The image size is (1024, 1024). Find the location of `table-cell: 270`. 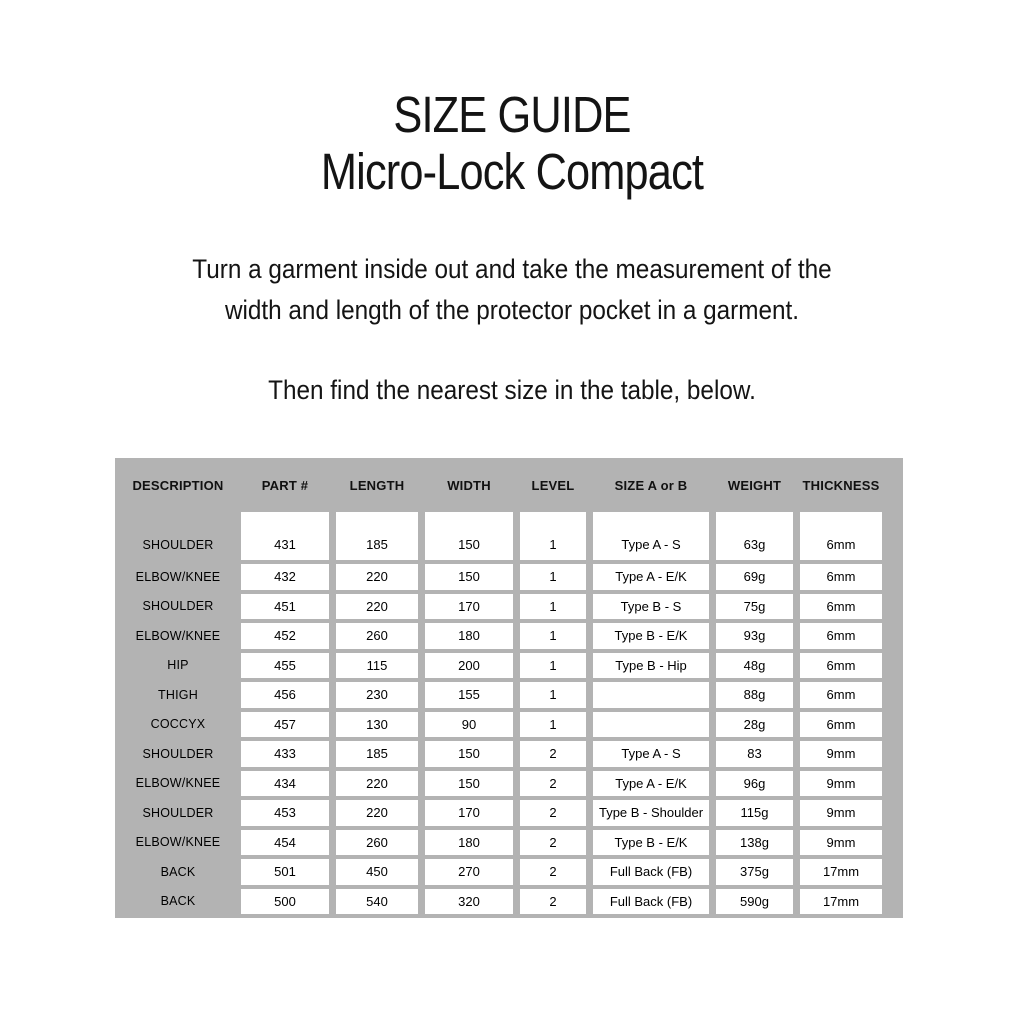

table-cell: 270 is located at coordinates (469, 872).